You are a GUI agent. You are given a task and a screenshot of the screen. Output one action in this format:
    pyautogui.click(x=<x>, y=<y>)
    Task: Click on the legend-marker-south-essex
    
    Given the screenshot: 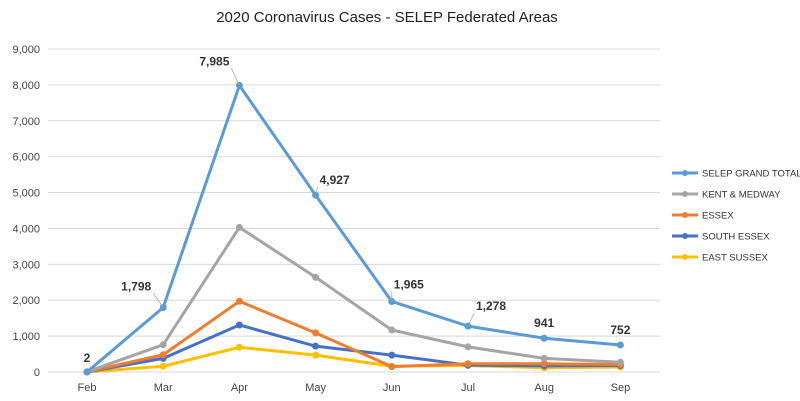 What is the action you would take?
    pyautogui.click(x=685, y=236)
    